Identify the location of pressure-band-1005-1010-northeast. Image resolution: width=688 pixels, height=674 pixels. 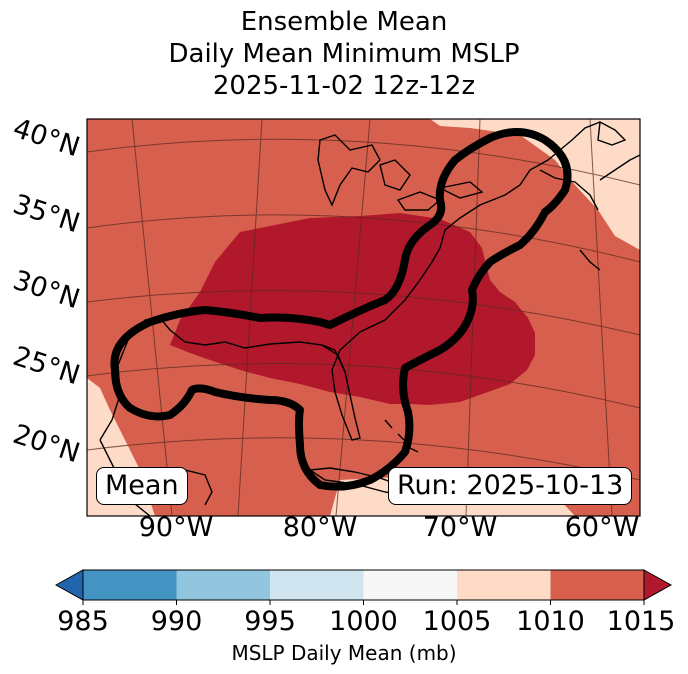
(535, 184).